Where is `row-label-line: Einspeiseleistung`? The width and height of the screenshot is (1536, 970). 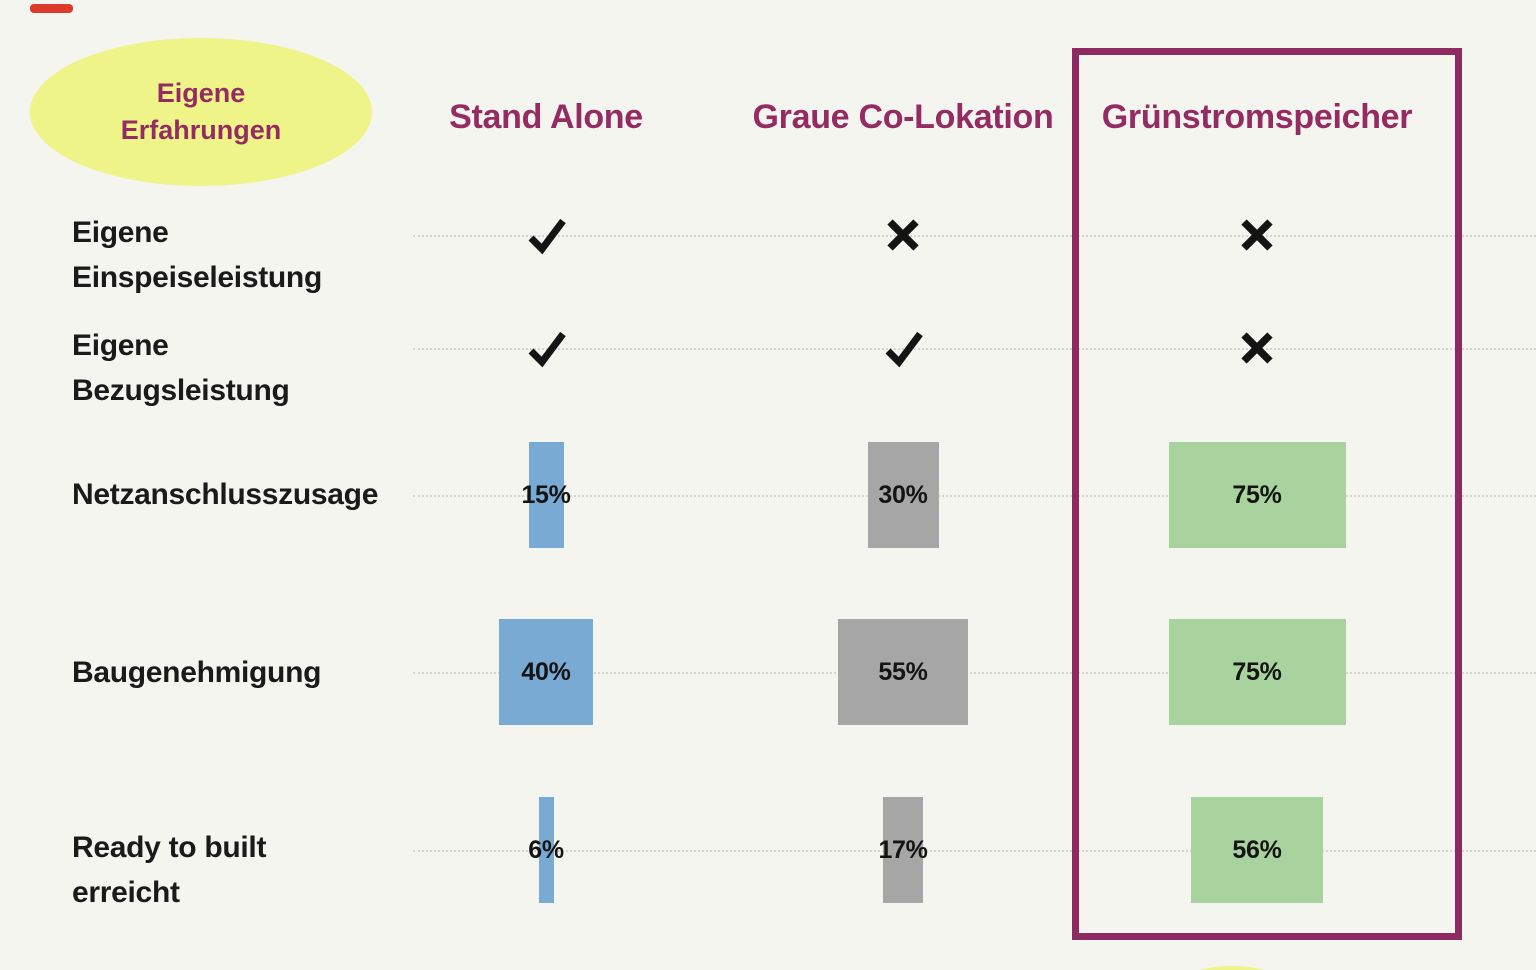
row-label-line: Einspeiseleistung is located at coordinates (197, 277).